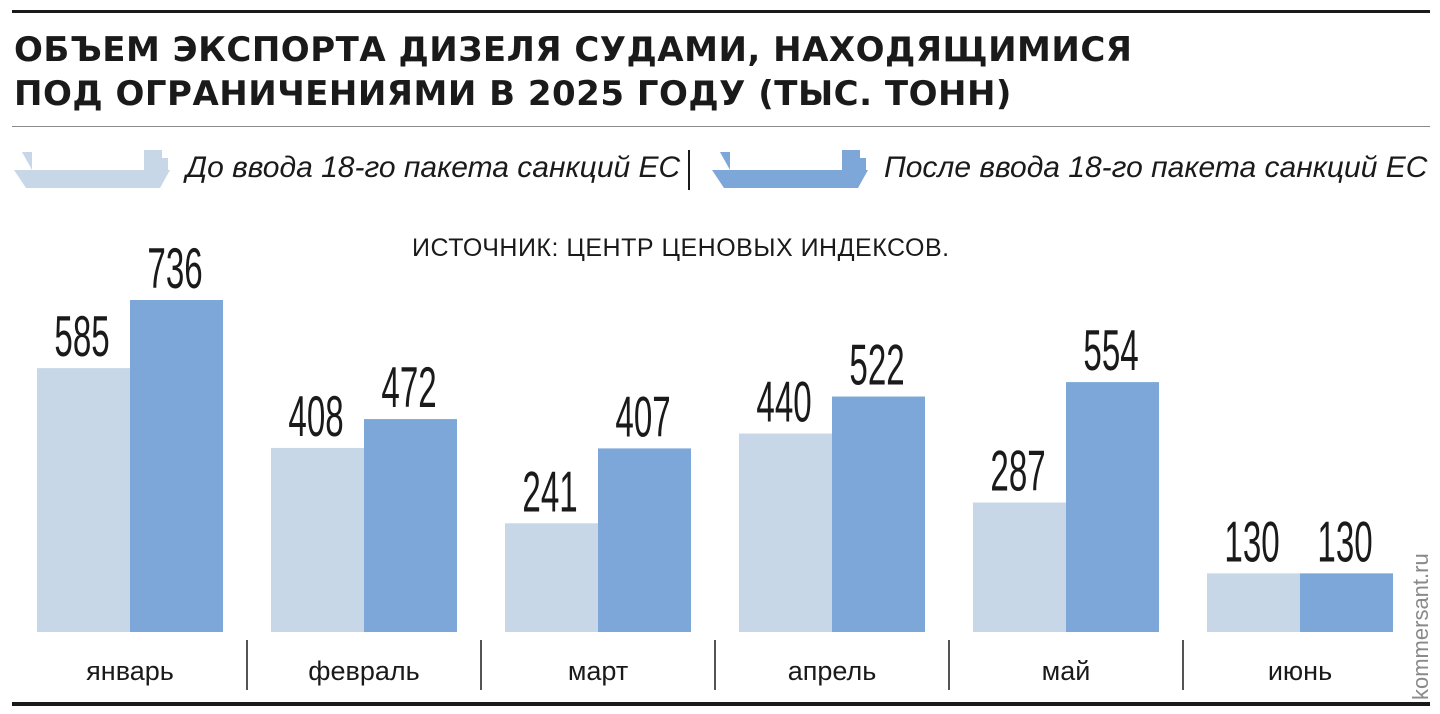 The width and height of the screenshot is (1440, 714). Describe the element at coordinates (832, 671) in the screenshot. I see `category-label-3: апрель` at that location.